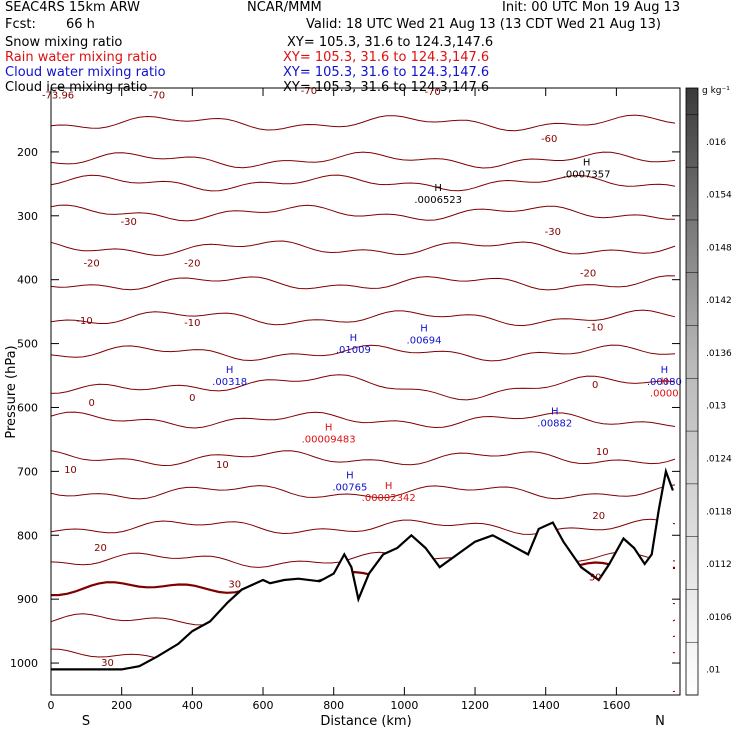 The height and width of the screenshot is (740, 740). Describe the element at coordinates (390, 42) in the screenshot. I see `field-xy-snow: XY= 105.3, 31.6 to 124.3,147.6` at that location.